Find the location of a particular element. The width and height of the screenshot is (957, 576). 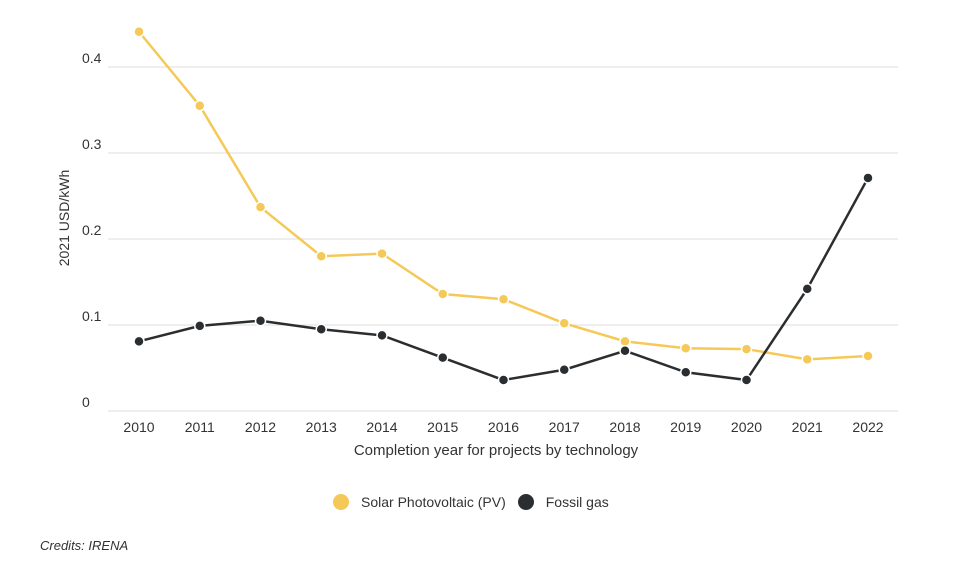

x-tick-label: 2015 is located at coordinates (442, 427).